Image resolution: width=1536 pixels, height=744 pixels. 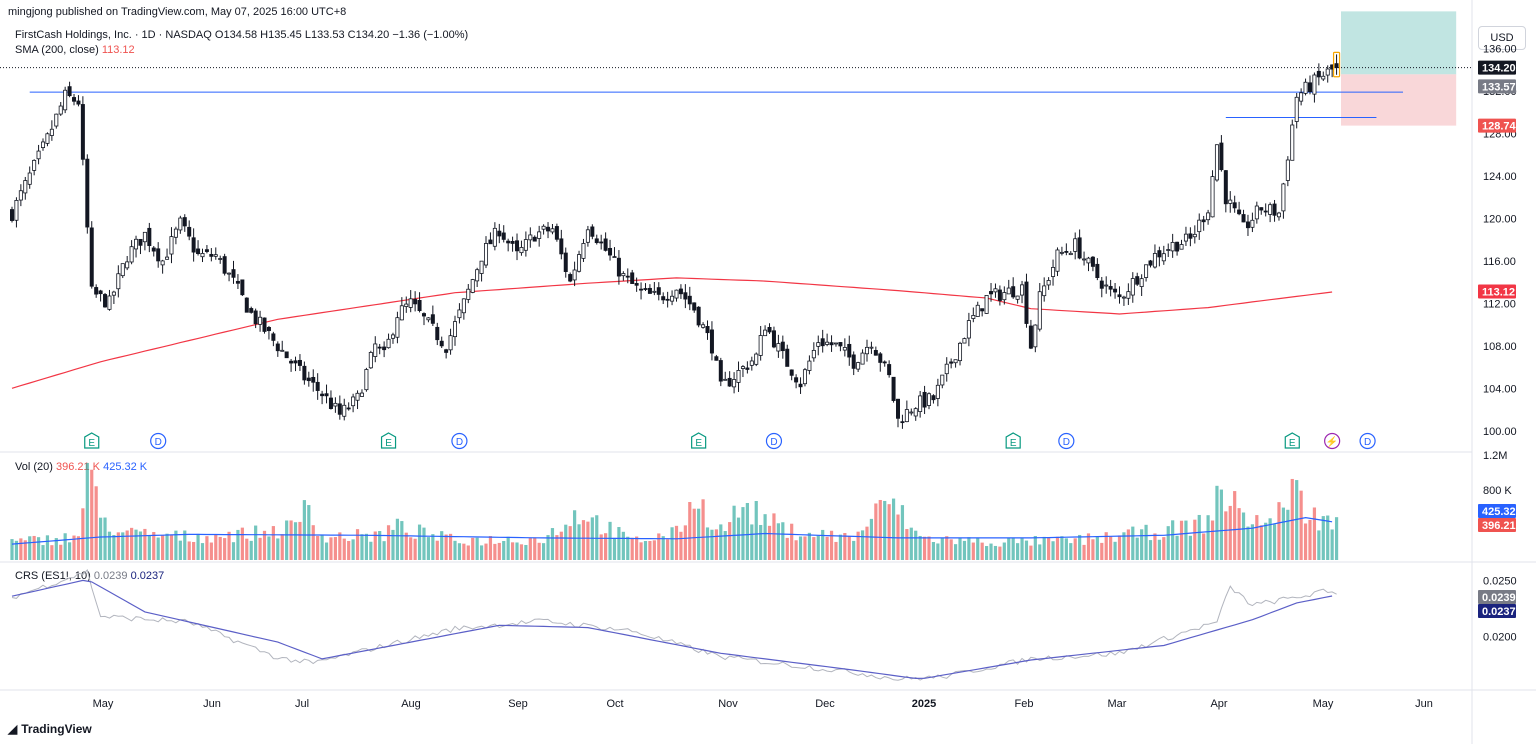 I want to click on time-tick-label: Dec, so click(x=825, y=704).